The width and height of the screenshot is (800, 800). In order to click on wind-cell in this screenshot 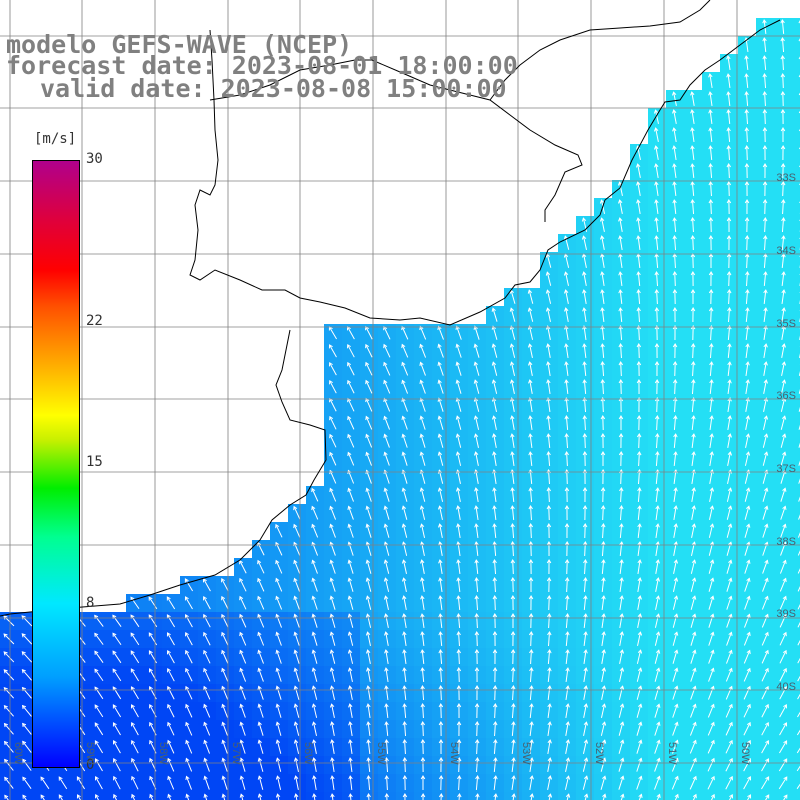, I will do `click(796, 531)`.